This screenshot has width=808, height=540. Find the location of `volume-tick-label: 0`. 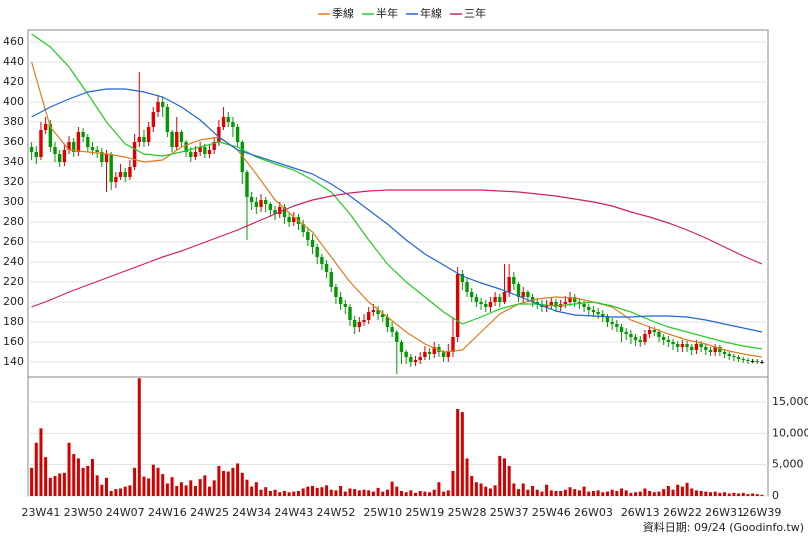

volume-tick-label: 0 is located at coordinates (775, 495).